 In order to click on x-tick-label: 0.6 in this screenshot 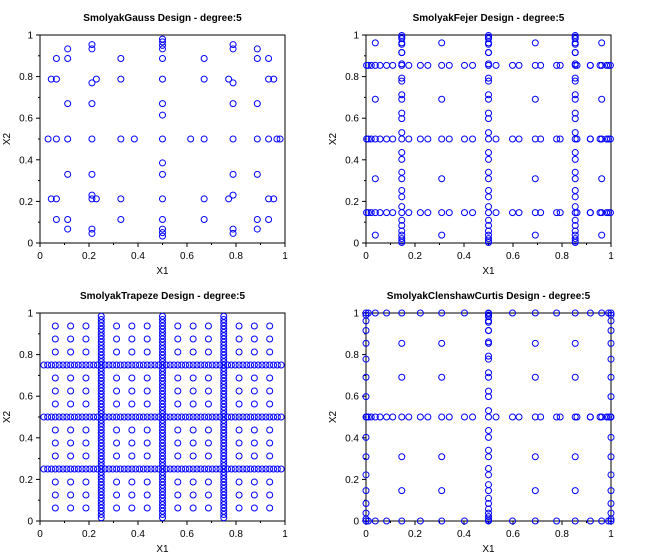, I will do `click(187, 534)`.